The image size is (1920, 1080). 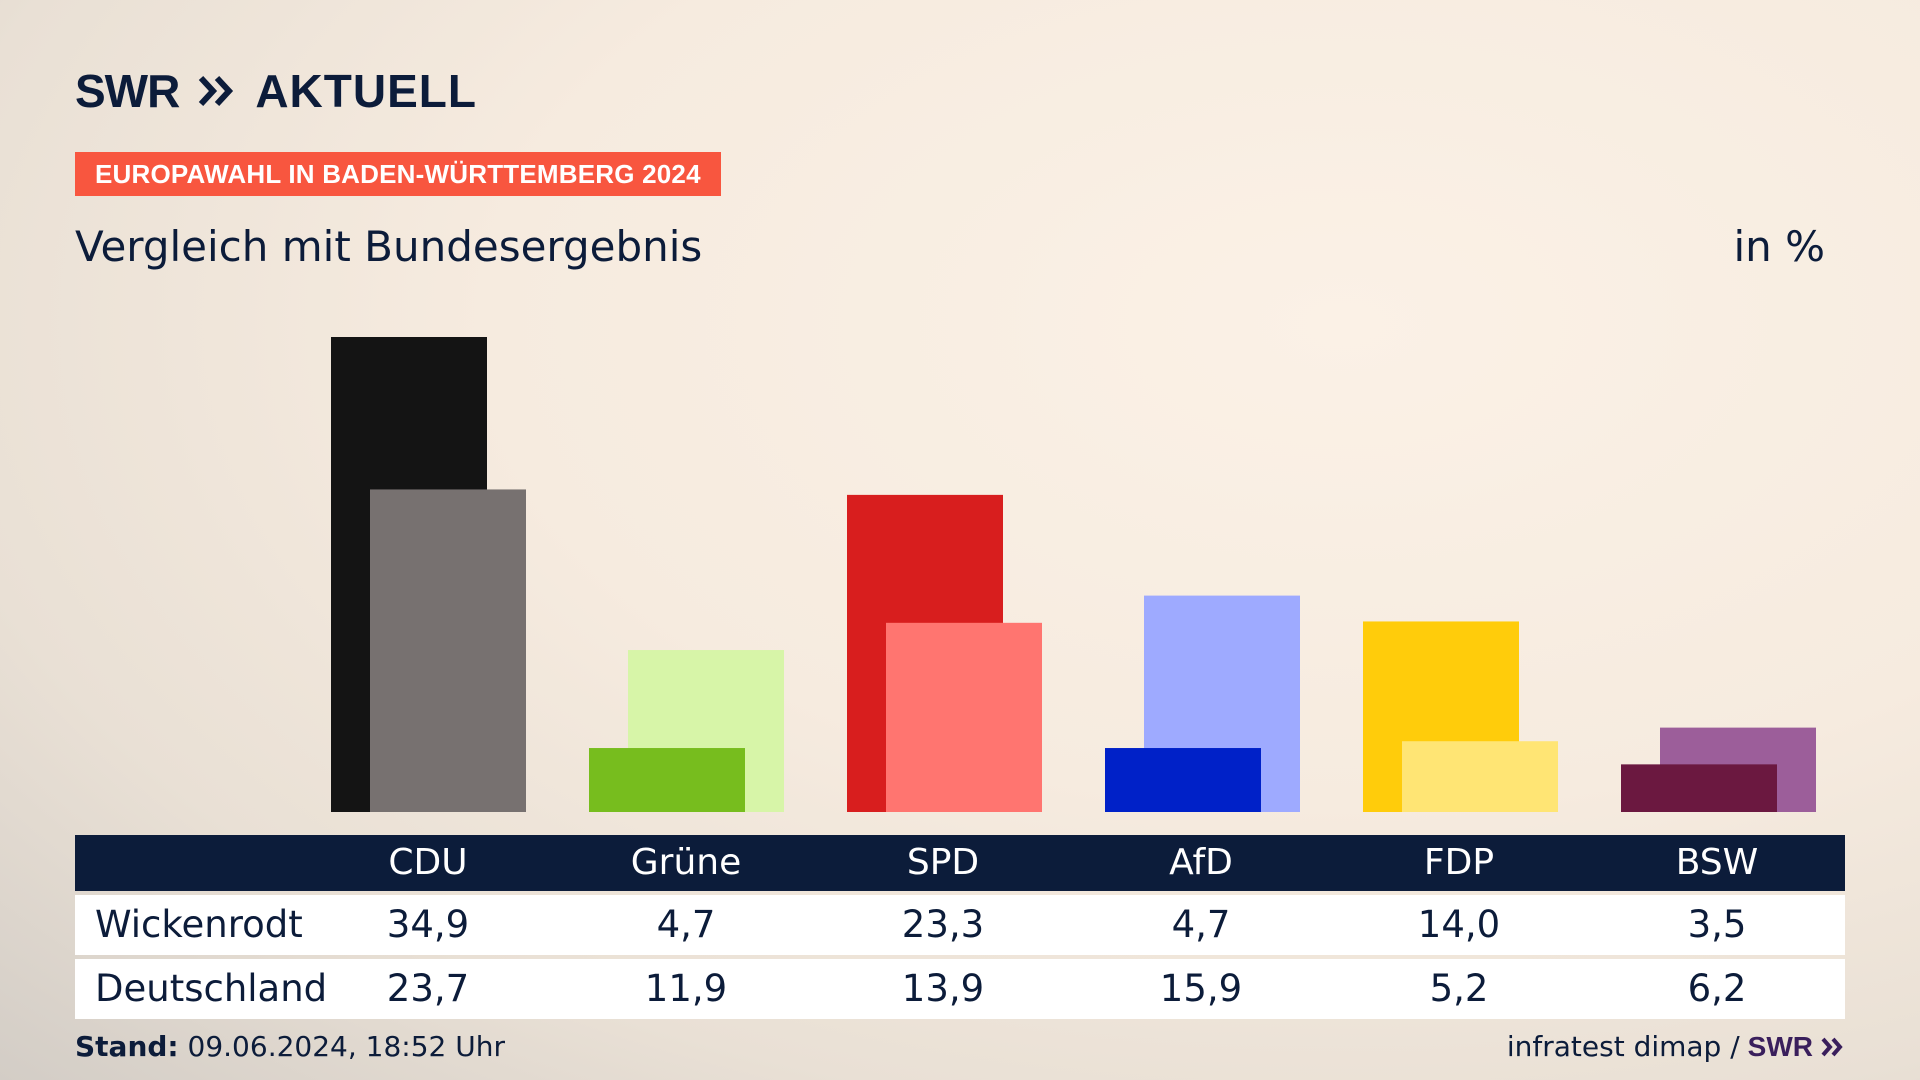 I want to click on table-cell: 23,7, so click(x=428, y=988).